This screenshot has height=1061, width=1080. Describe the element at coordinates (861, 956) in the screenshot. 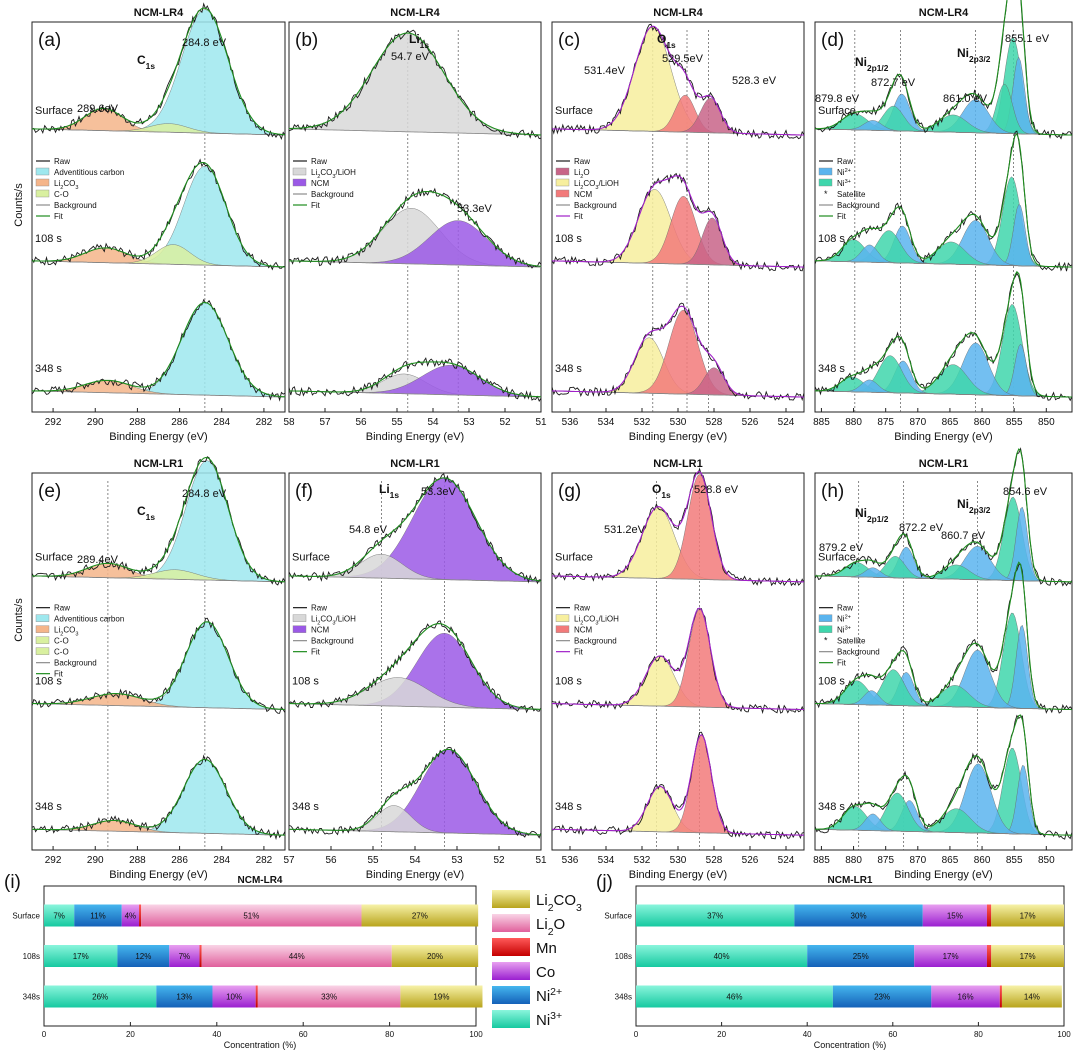

I see `bar-value-label: 25%` at that location.